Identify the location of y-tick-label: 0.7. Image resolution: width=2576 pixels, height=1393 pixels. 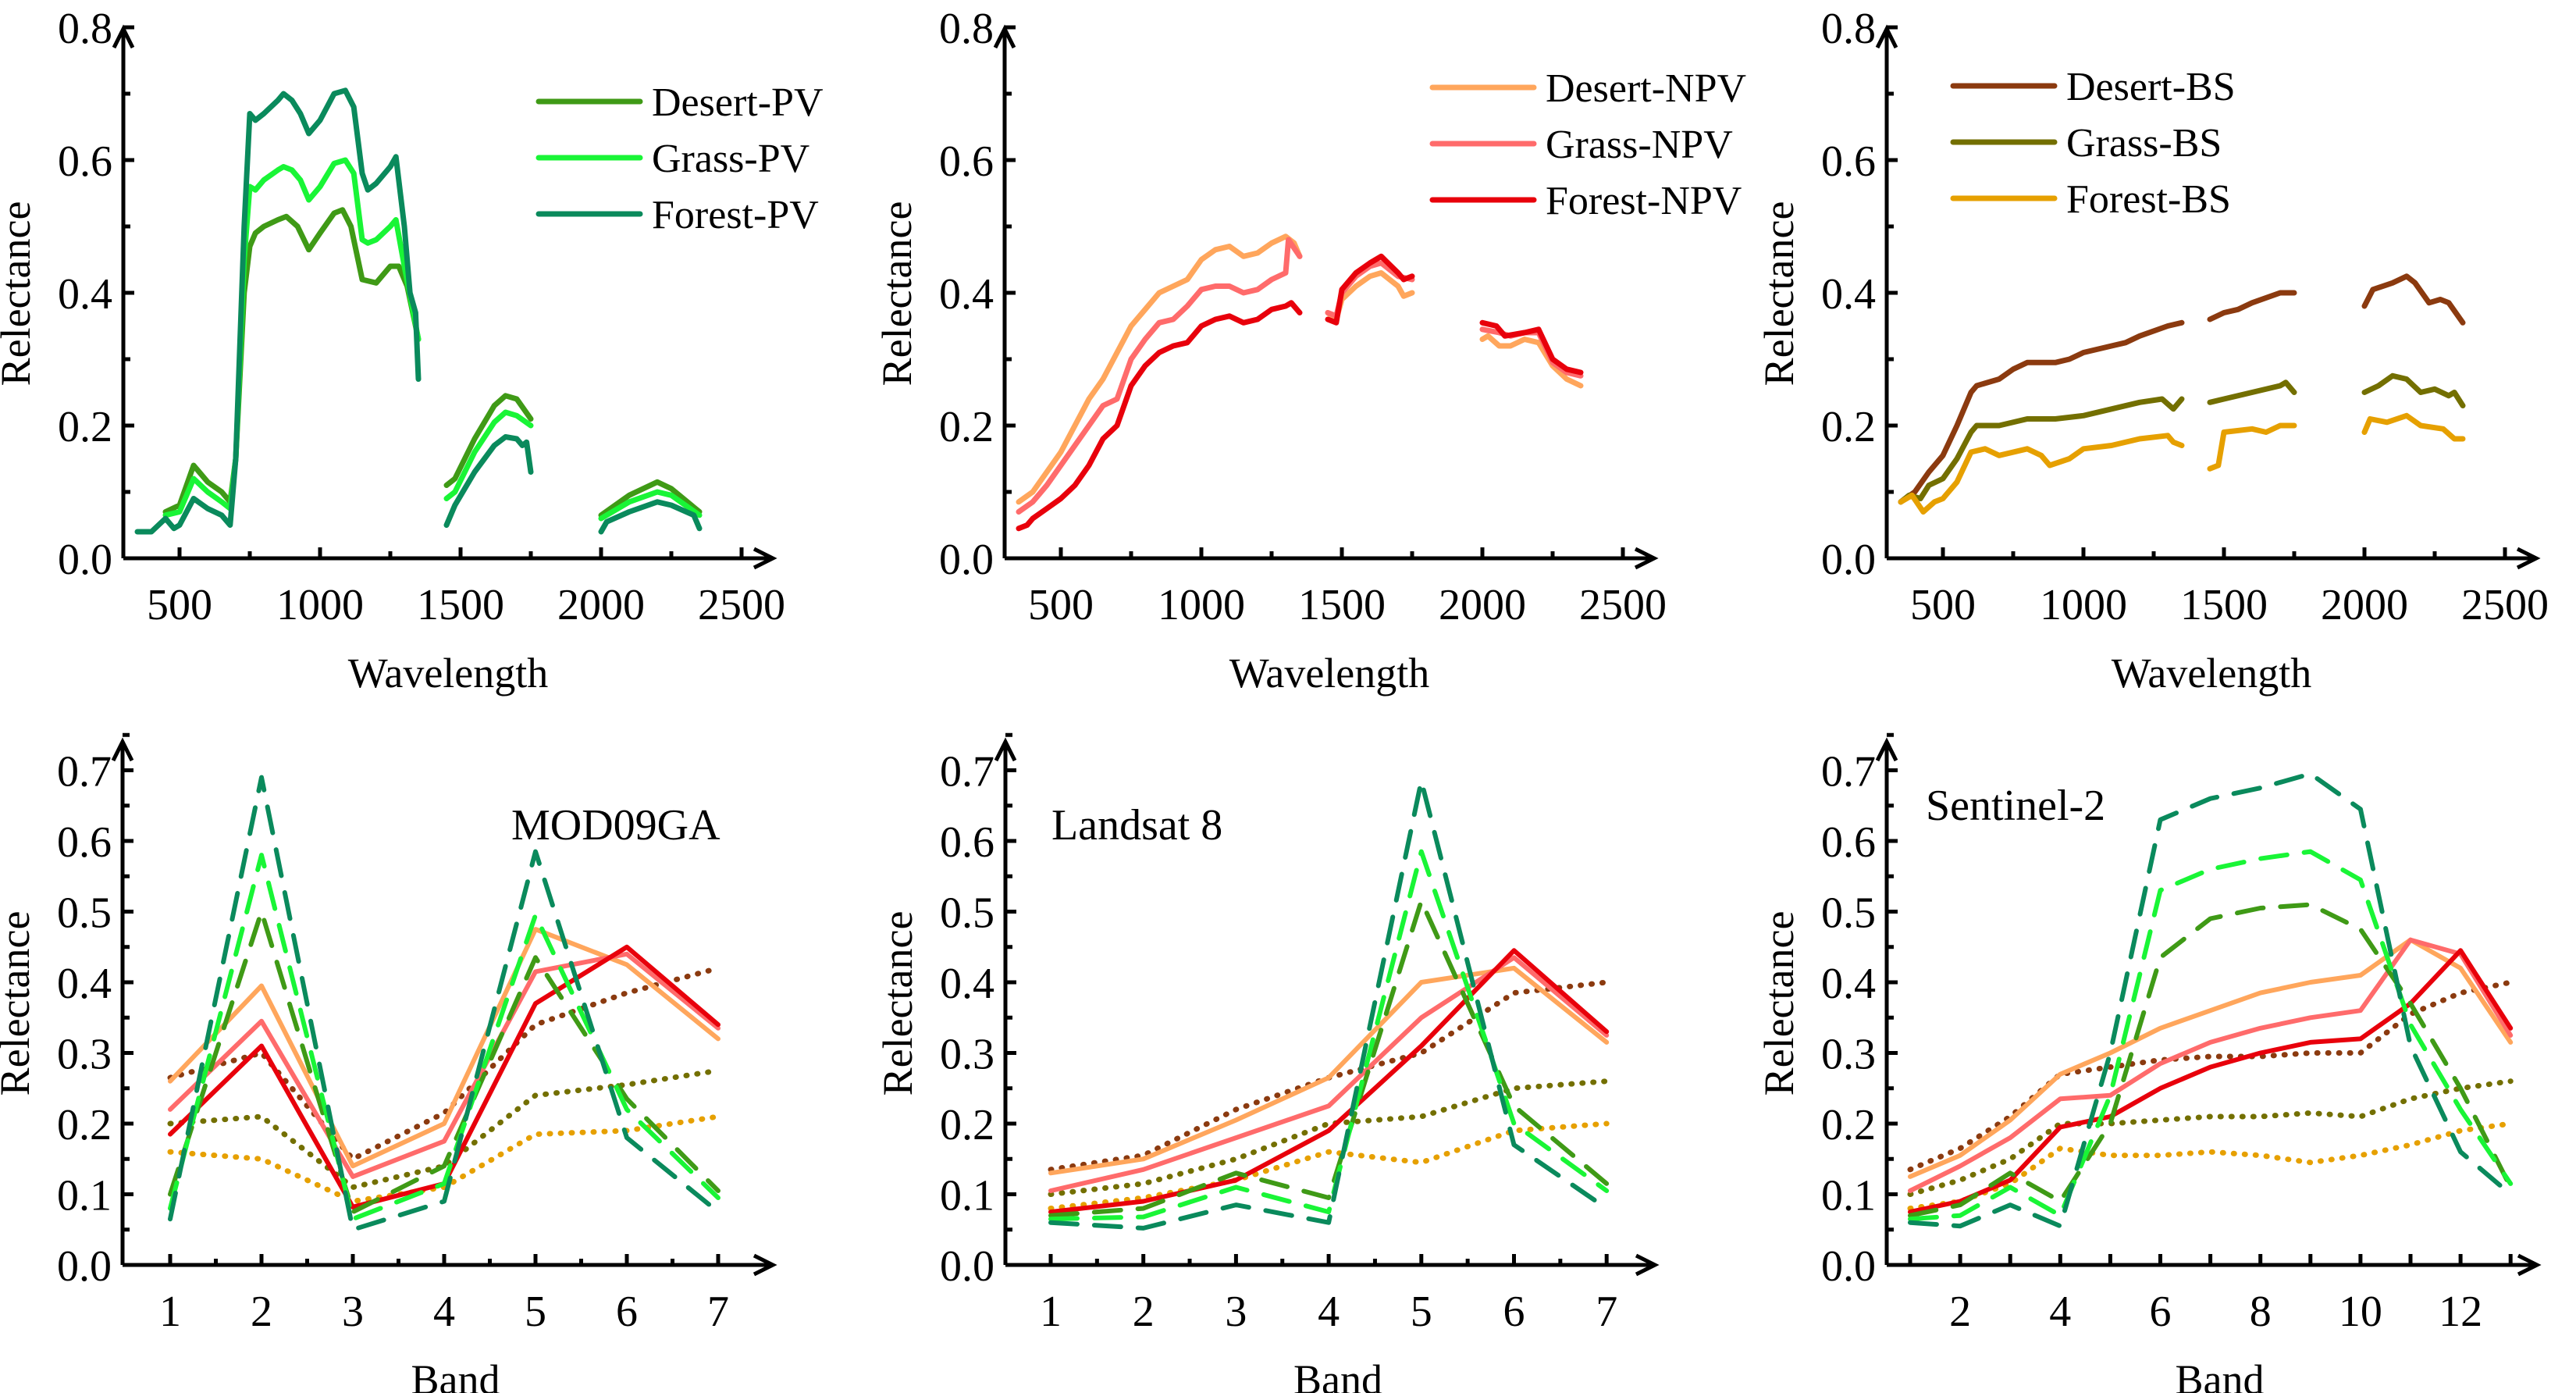
(1848, 772).